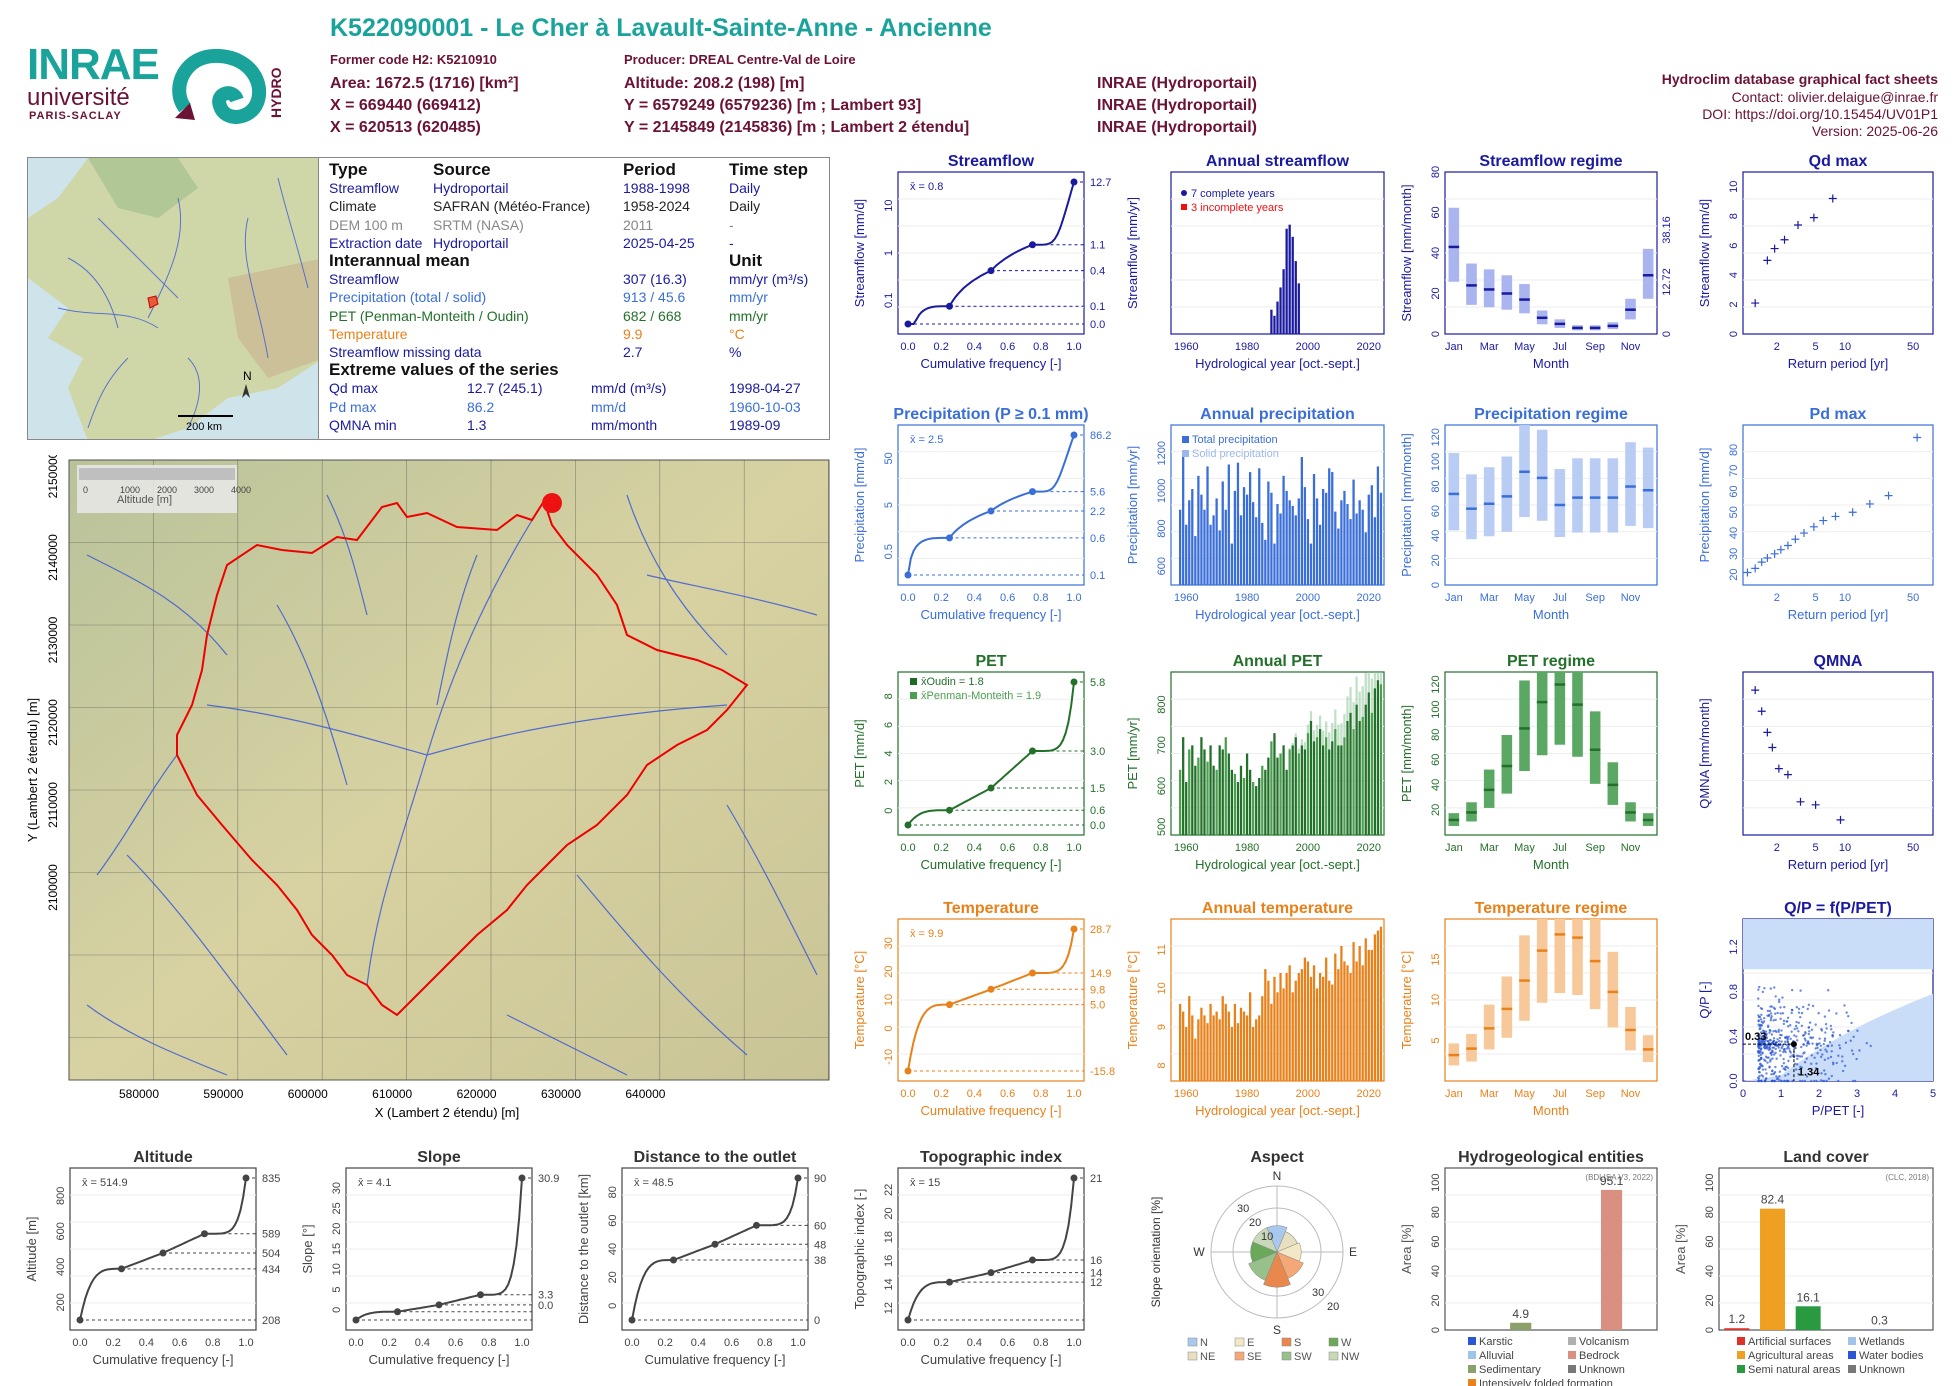 The height and width of the screenshot is (1386, 1960). What do you see at coordinates (941, 848) in the screenshot?
I see `pet_fdc-xtick: 0.2` at bounding box center [941, 848].